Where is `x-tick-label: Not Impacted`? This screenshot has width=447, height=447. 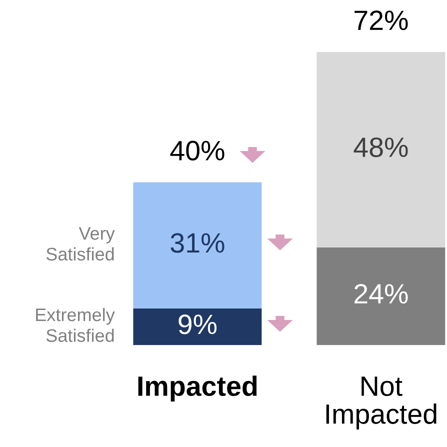 x-tick-label: Not Impacted is located at coordinates (381, 403).